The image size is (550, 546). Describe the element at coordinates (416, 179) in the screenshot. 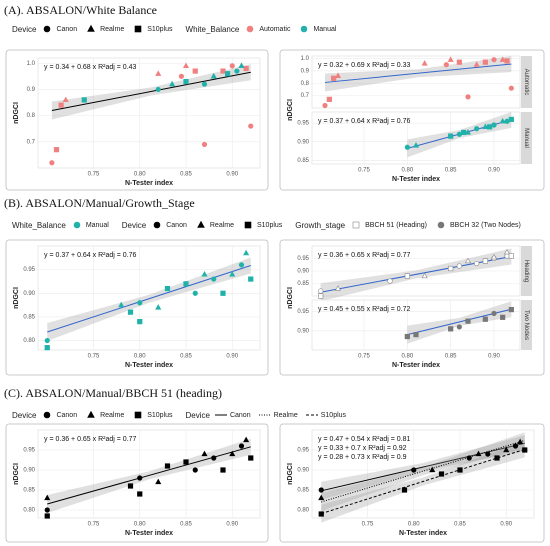

I see `x-axis-label: N-Tester index` at that location.